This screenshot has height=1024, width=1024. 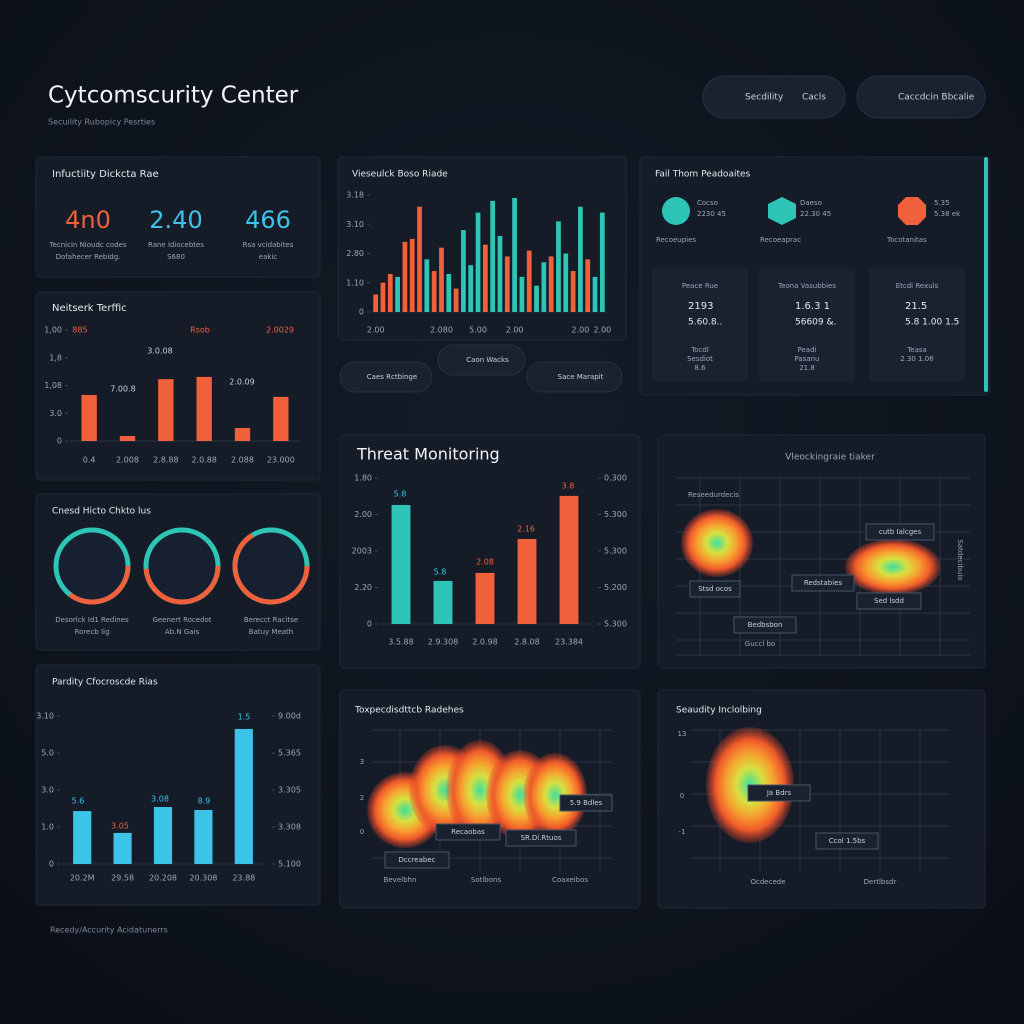 I want to click on bar-annotation: 1.5, so click(x=244, y=717).